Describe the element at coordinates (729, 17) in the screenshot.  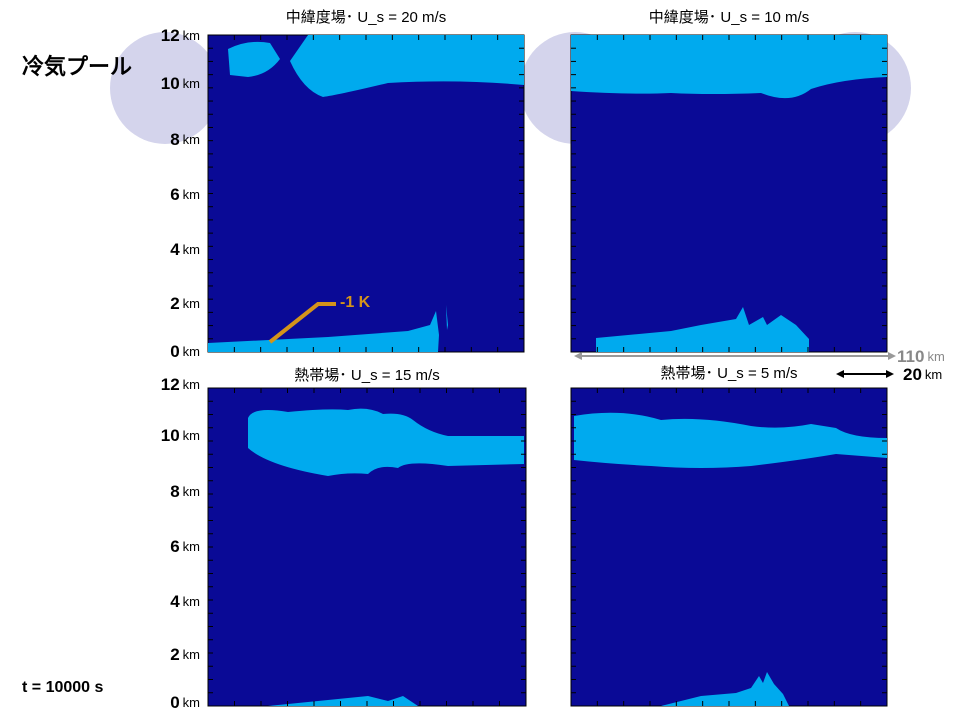
I see `panel-title: 中緯度場･ U_s = 10 m/s` at that location.